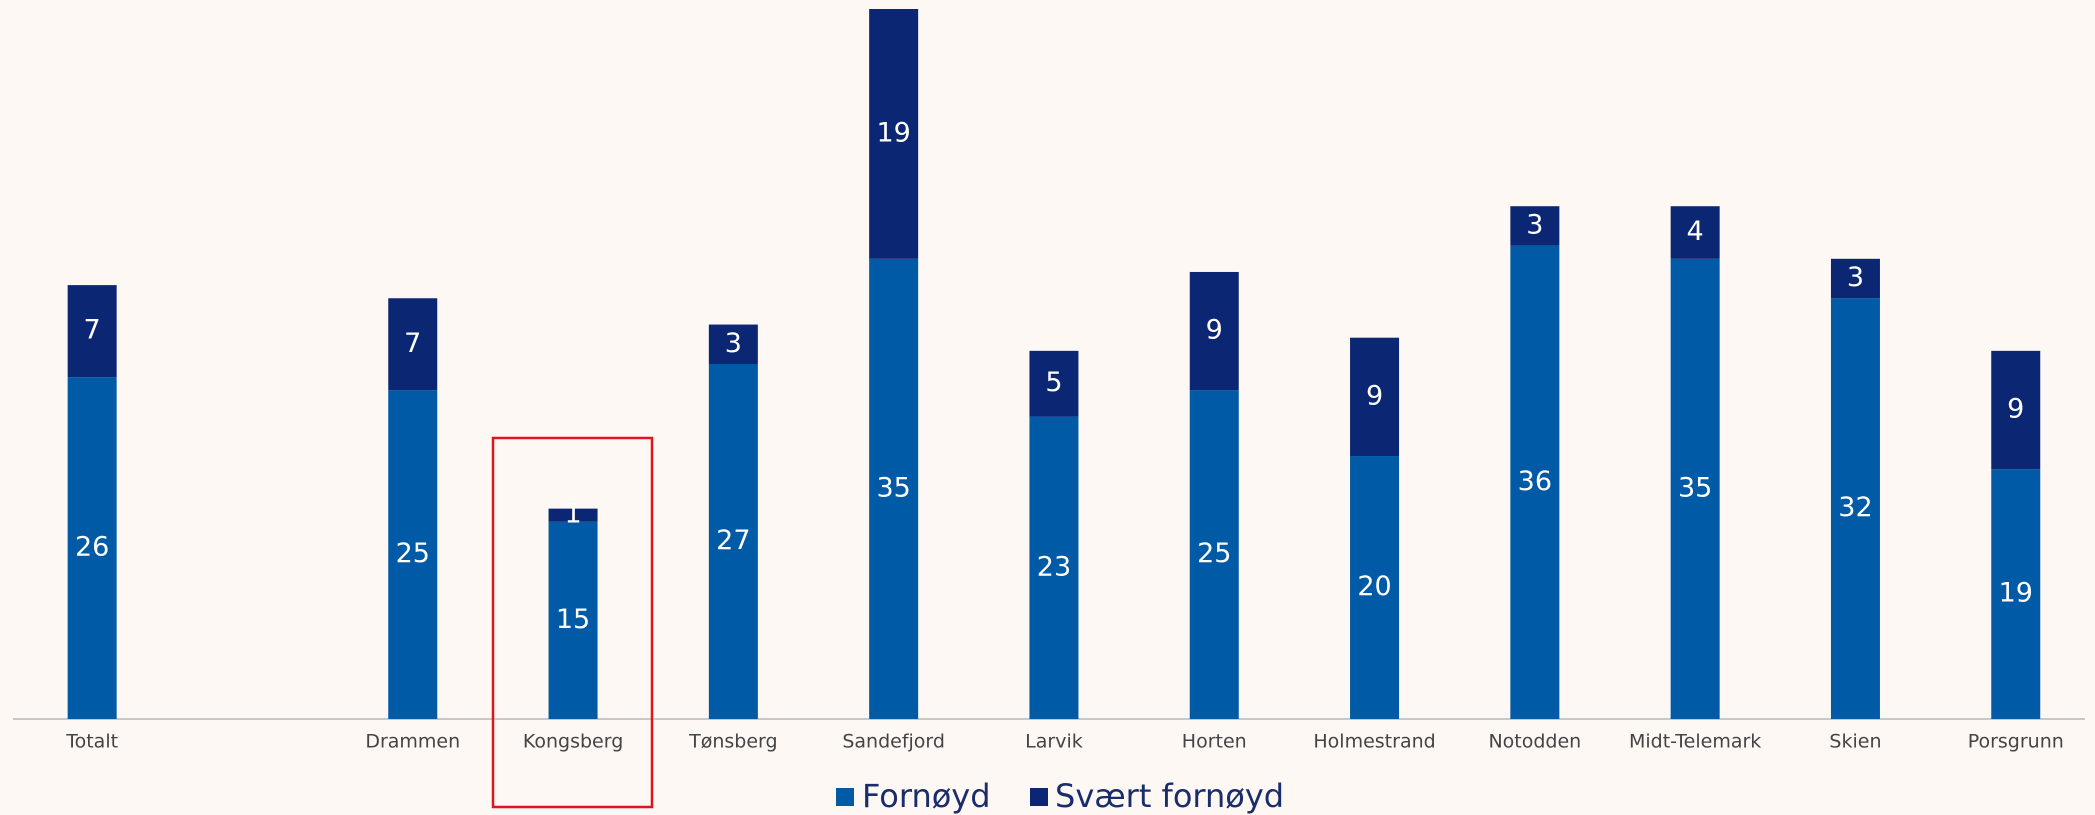 The width and height of the screenshot is (2095, 815). I want to click on x-tick-label: Larvik, so click(1054, 742).